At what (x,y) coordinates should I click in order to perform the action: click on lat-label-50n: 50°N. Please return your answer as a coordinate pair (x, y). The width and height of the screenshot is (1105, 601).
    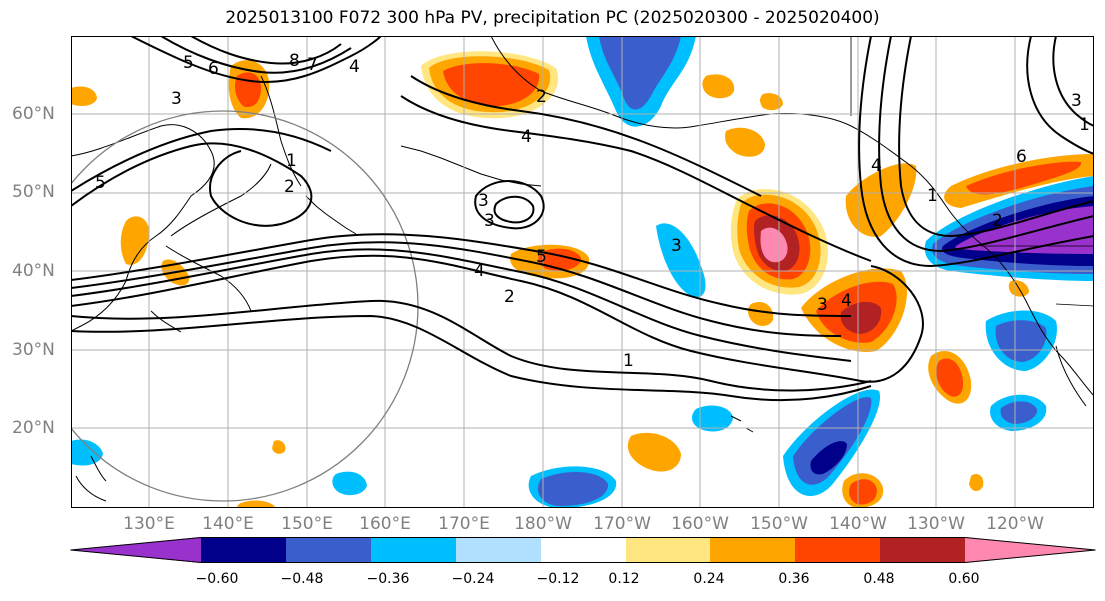
    Looking at the image, I should click on (33, 192).